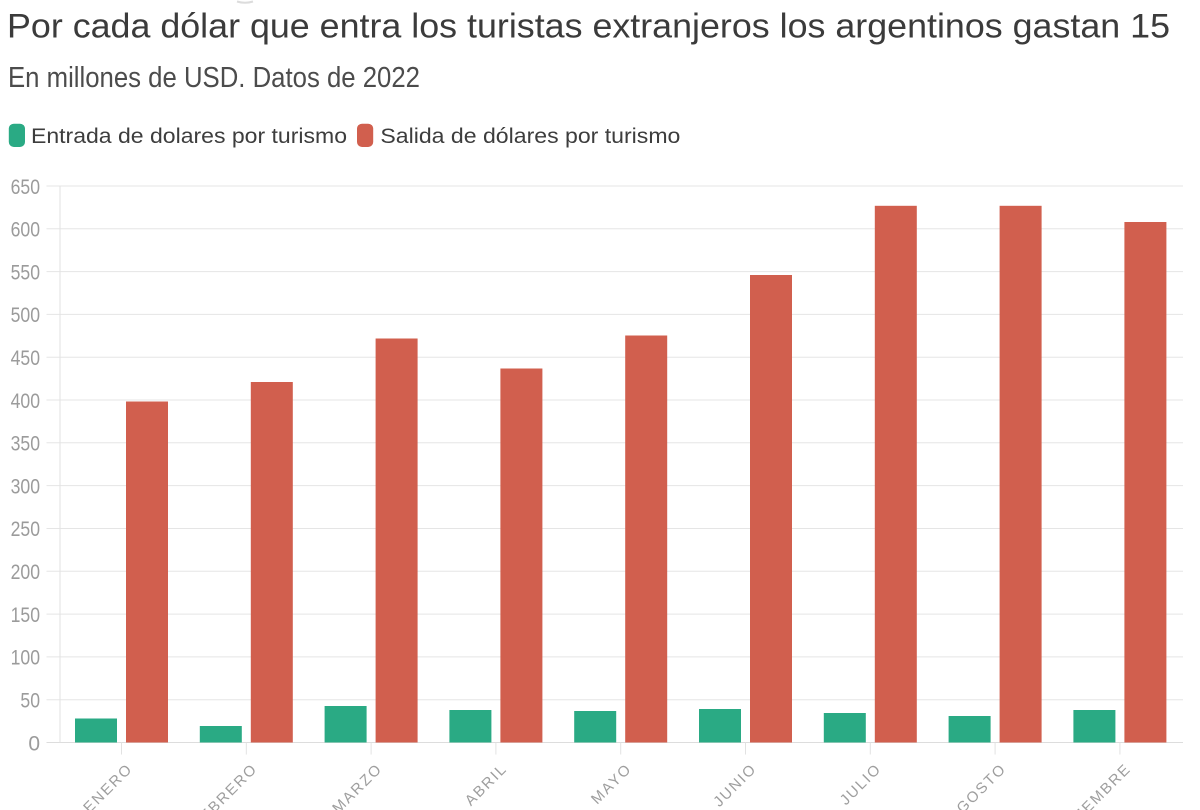  I want to click on svg-text: JUNIO, so click(735, 785).